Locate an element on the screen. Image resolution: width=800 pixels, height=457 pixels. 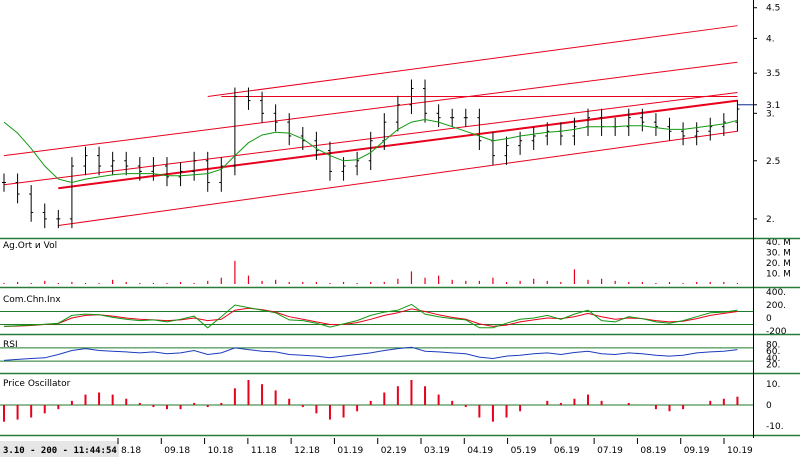
price-axis: 4.5 4. 3.5 3.13. 2.5 2. is located at coordinates (766, 114).